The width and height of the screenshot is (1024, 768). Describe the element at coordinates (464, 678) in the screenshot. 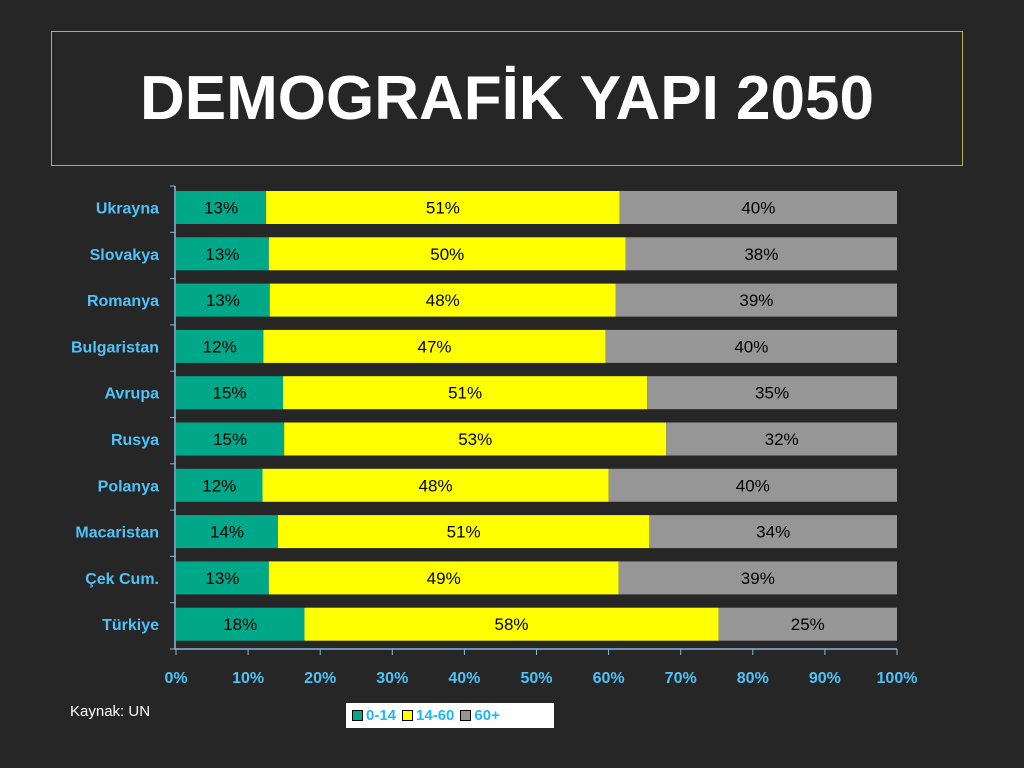

I see `x-tick-label: 40%` at that location.